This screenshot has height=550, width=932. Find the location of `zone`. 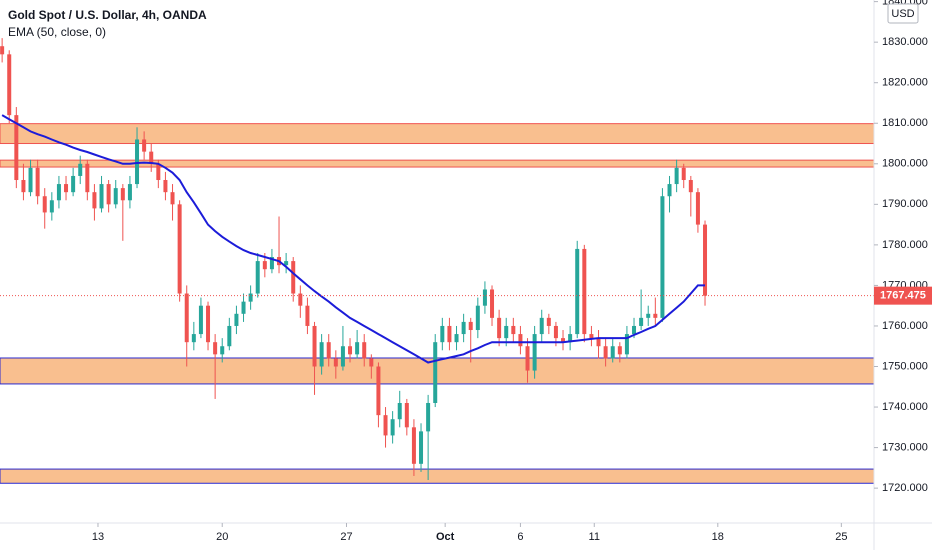

zone is located at coordinates (437, 134).